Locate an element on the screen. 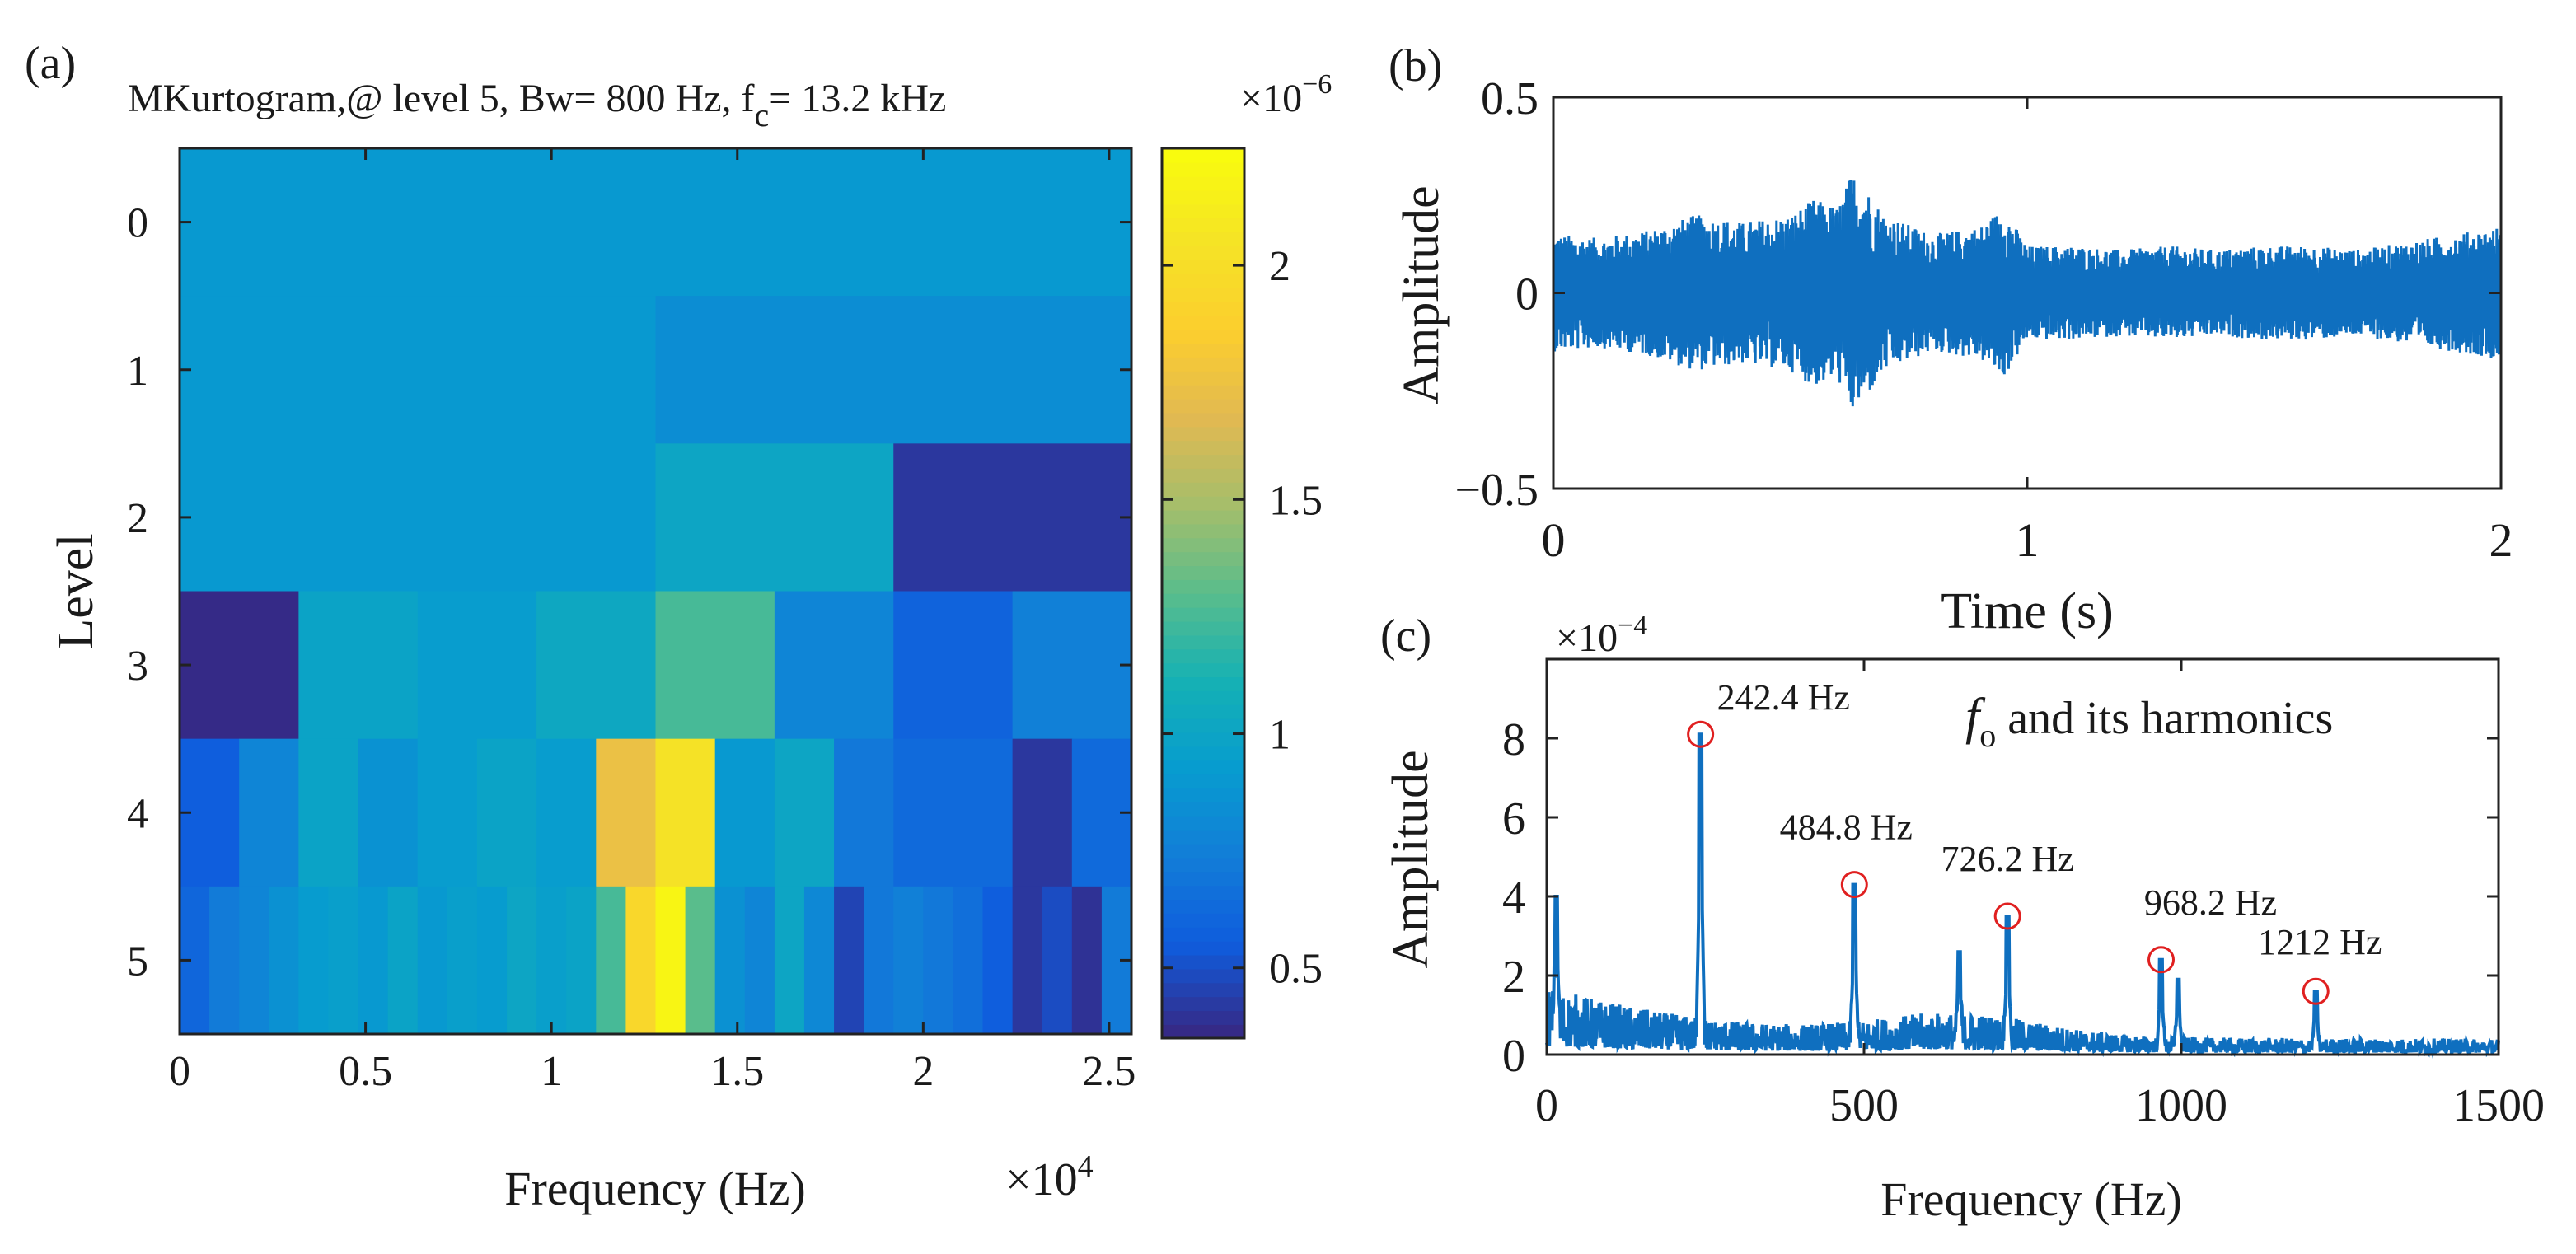 Image resolution: width=2576 pixels, height=1254 pixels. colorbar-box is located at coordinates (1203, 593).